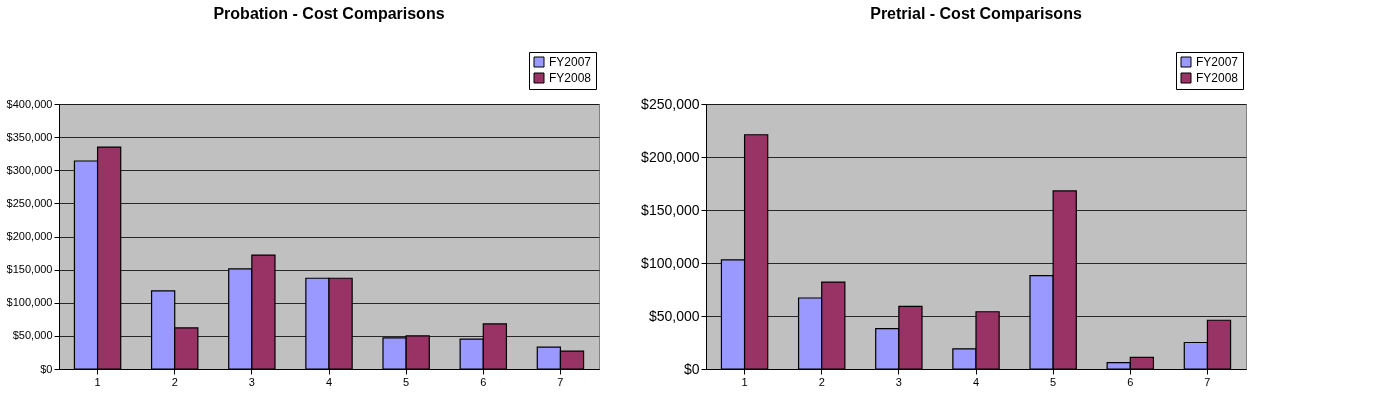  What do you see at coordinates (29, 136) in the screenshot?
I see `y-tick-label: $350,000` at bounding box center [29, 136].